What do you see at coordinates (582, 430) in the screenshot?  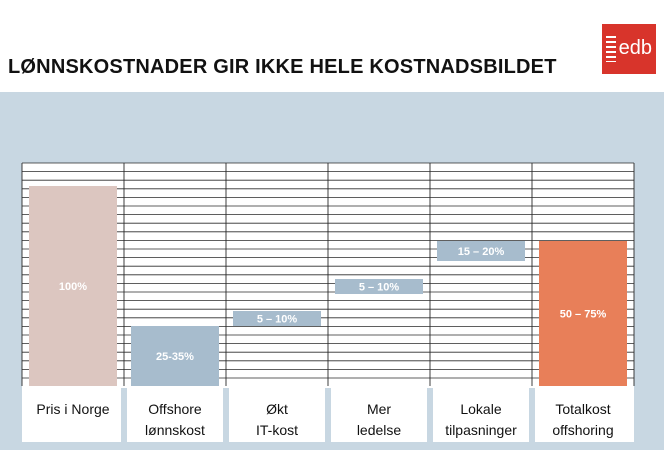 I see `category-label: offshoring` at bounding box center [582, 430].